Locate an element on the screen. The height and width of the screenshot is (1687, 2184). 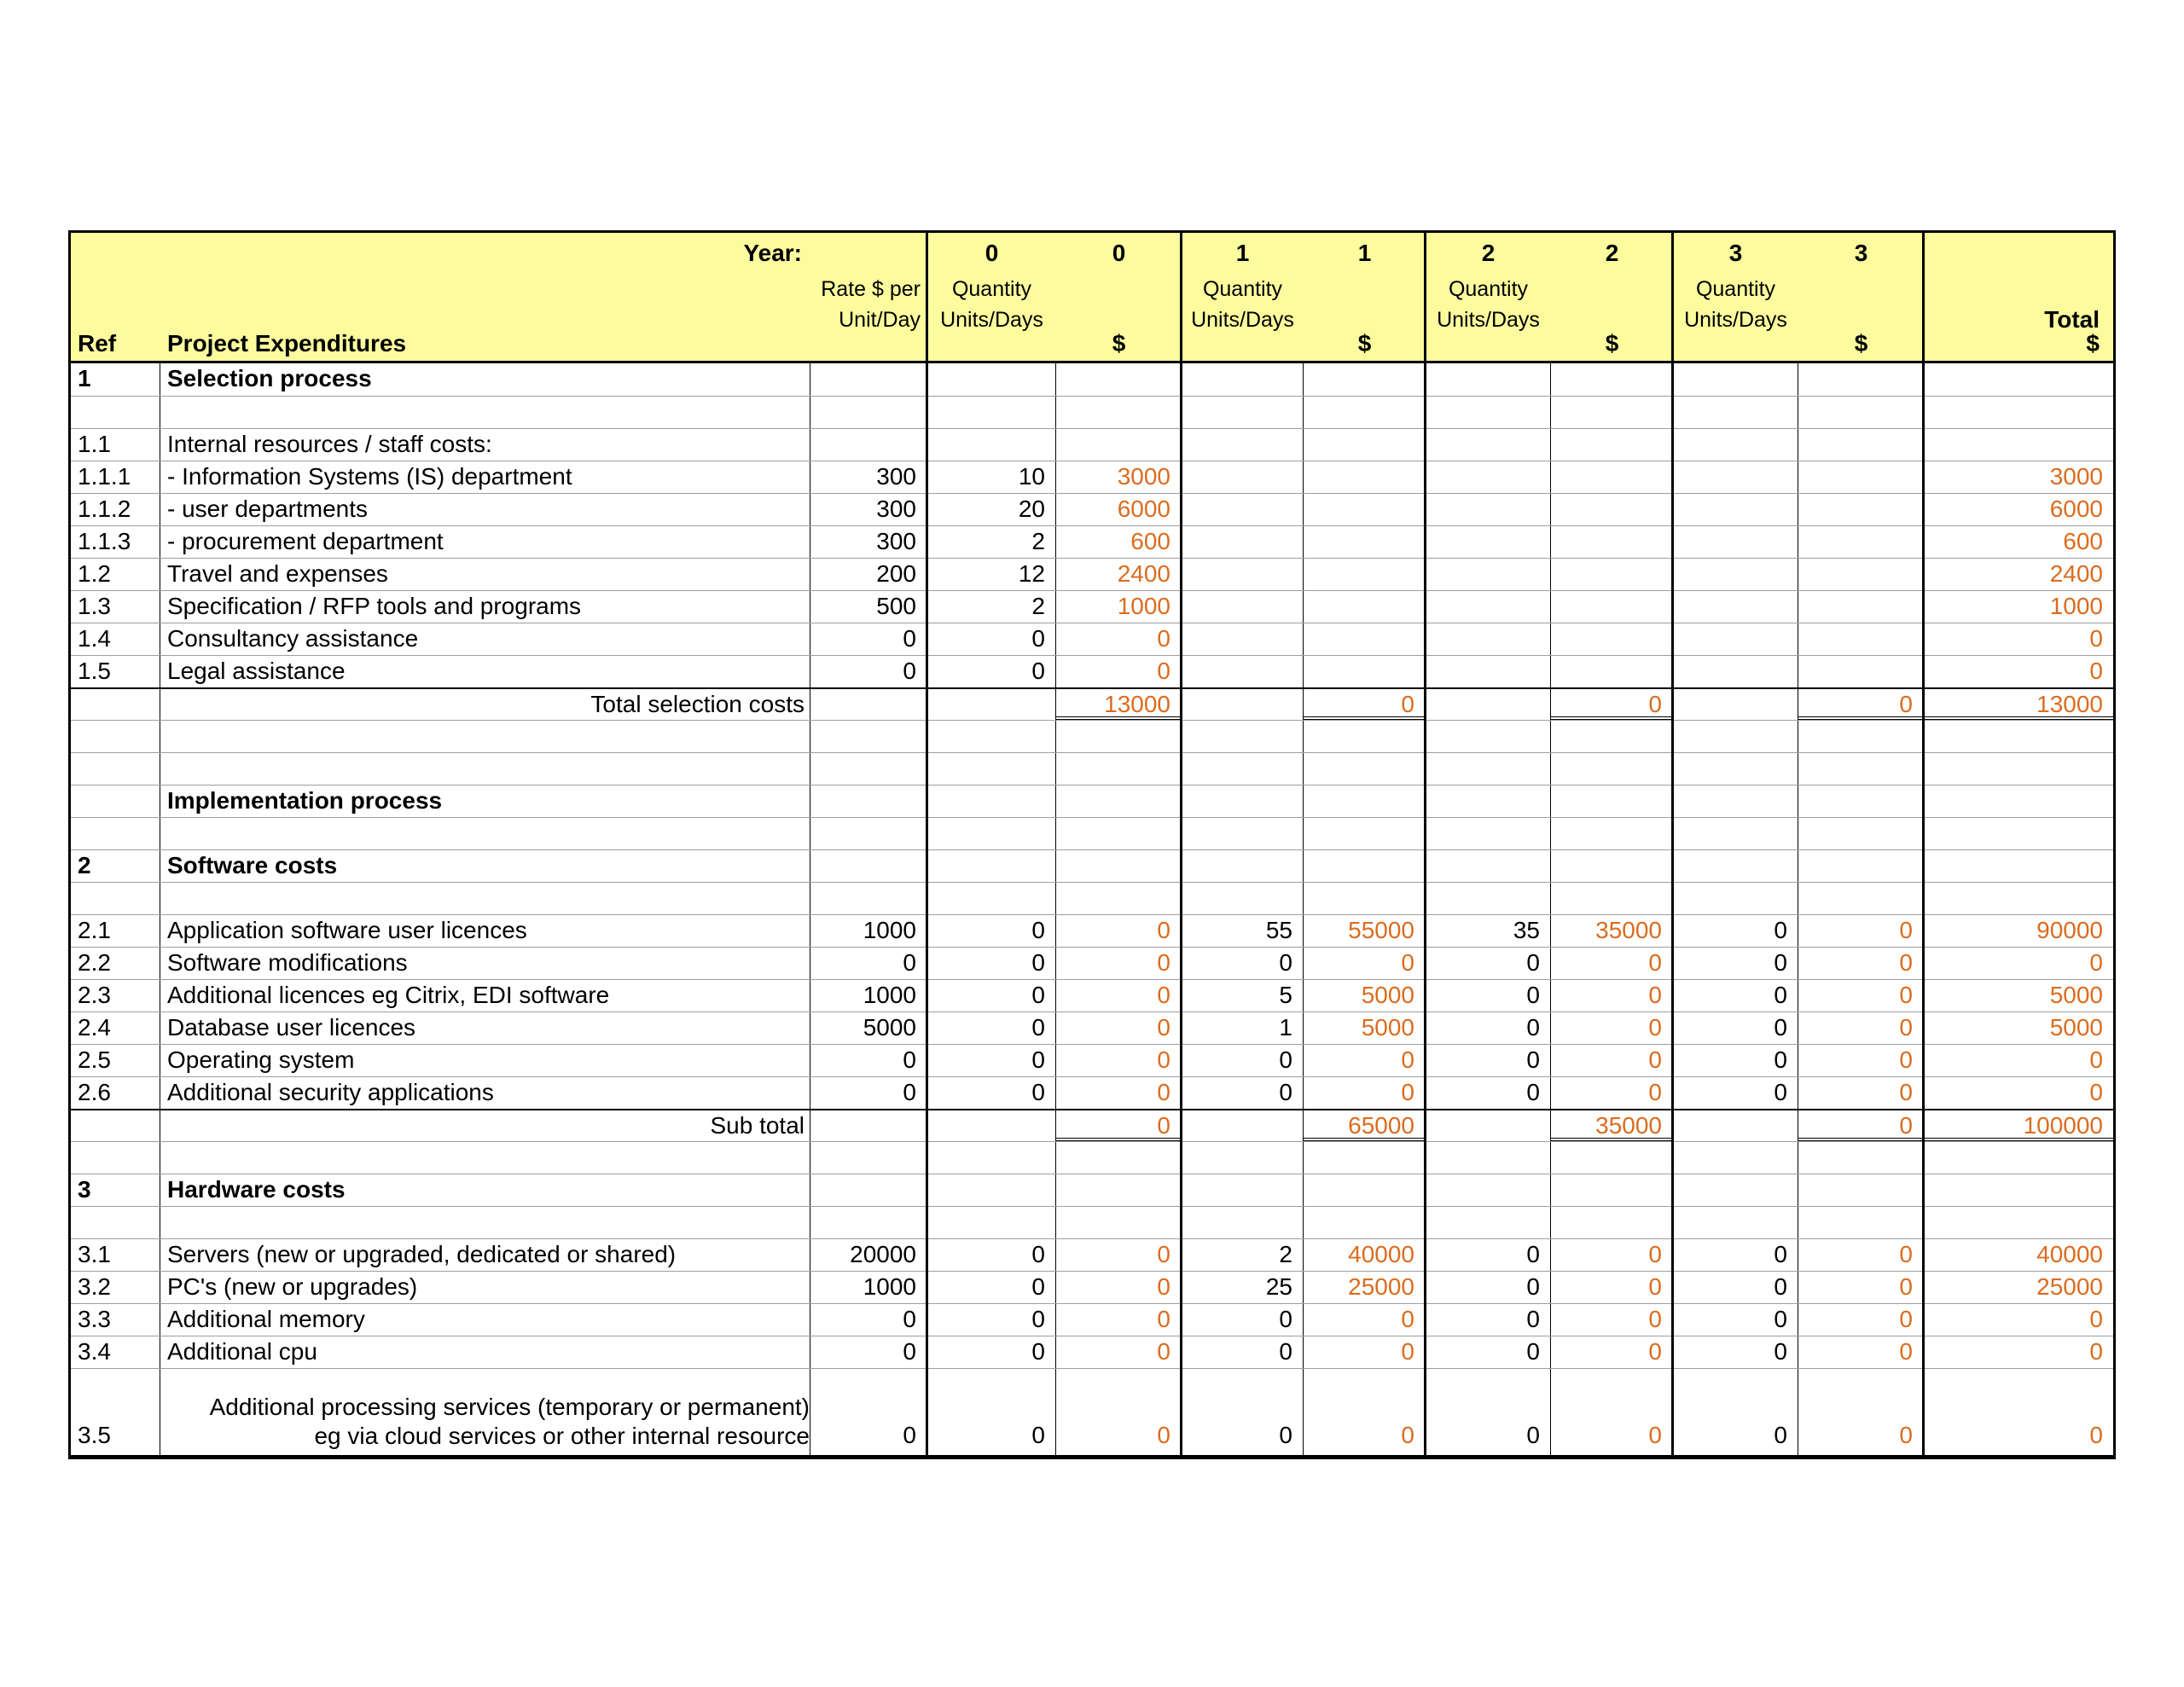
dollar-header-y1: $ is located at coordinates (1365, 343).